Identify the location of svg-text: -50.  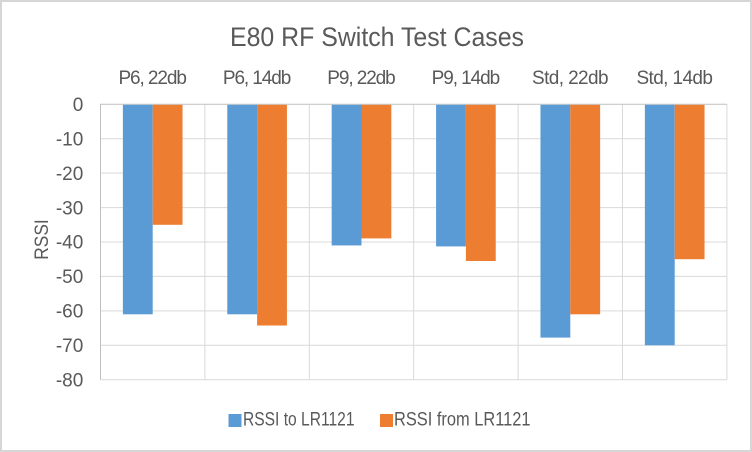
(69, 277).